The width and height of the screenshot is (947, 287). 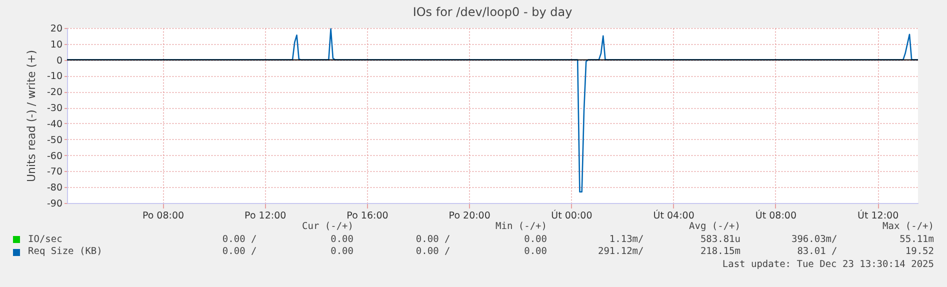 I want to click on text: 291.12m/, so click(x=620, y=252).